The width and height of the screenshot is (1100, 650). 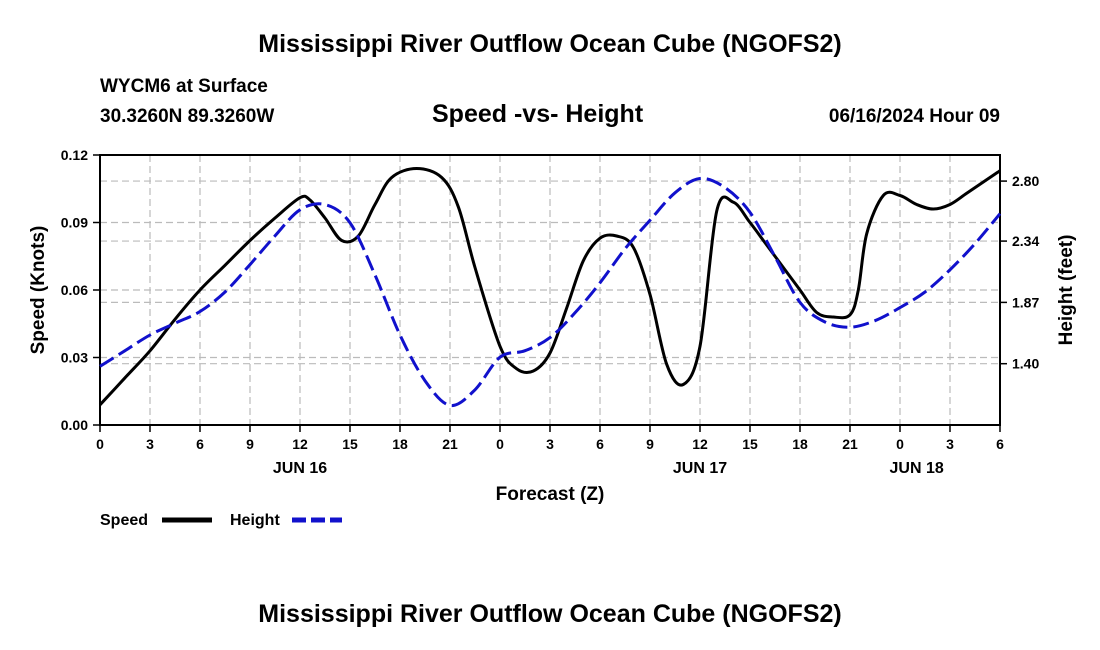 I want to click on y-tick-label: 0.12, so click(x=74, y=155).